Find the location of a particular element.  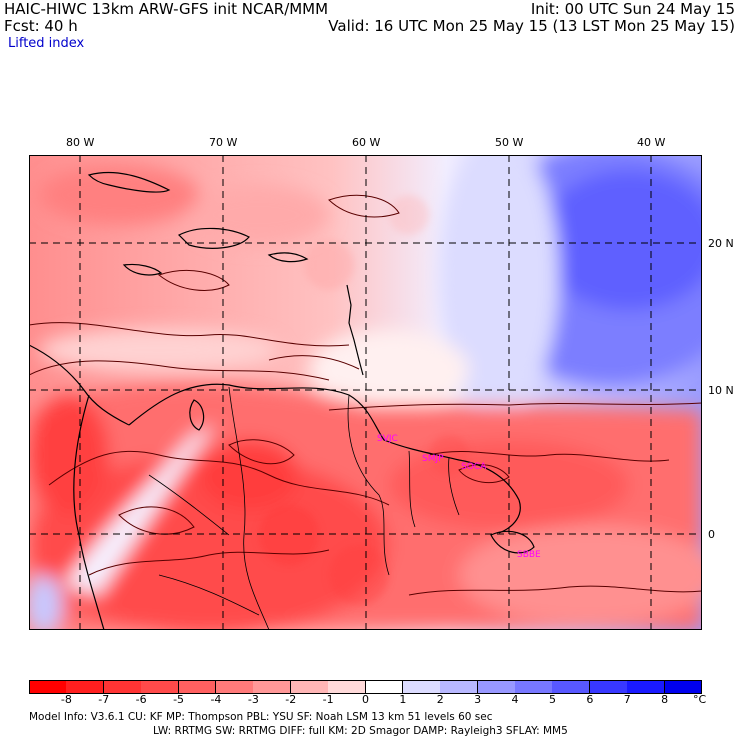

header-model-title: HAIC-HIWC 13km ARW-GFS init NCAR/MMM is located at coordinates (166, 9).